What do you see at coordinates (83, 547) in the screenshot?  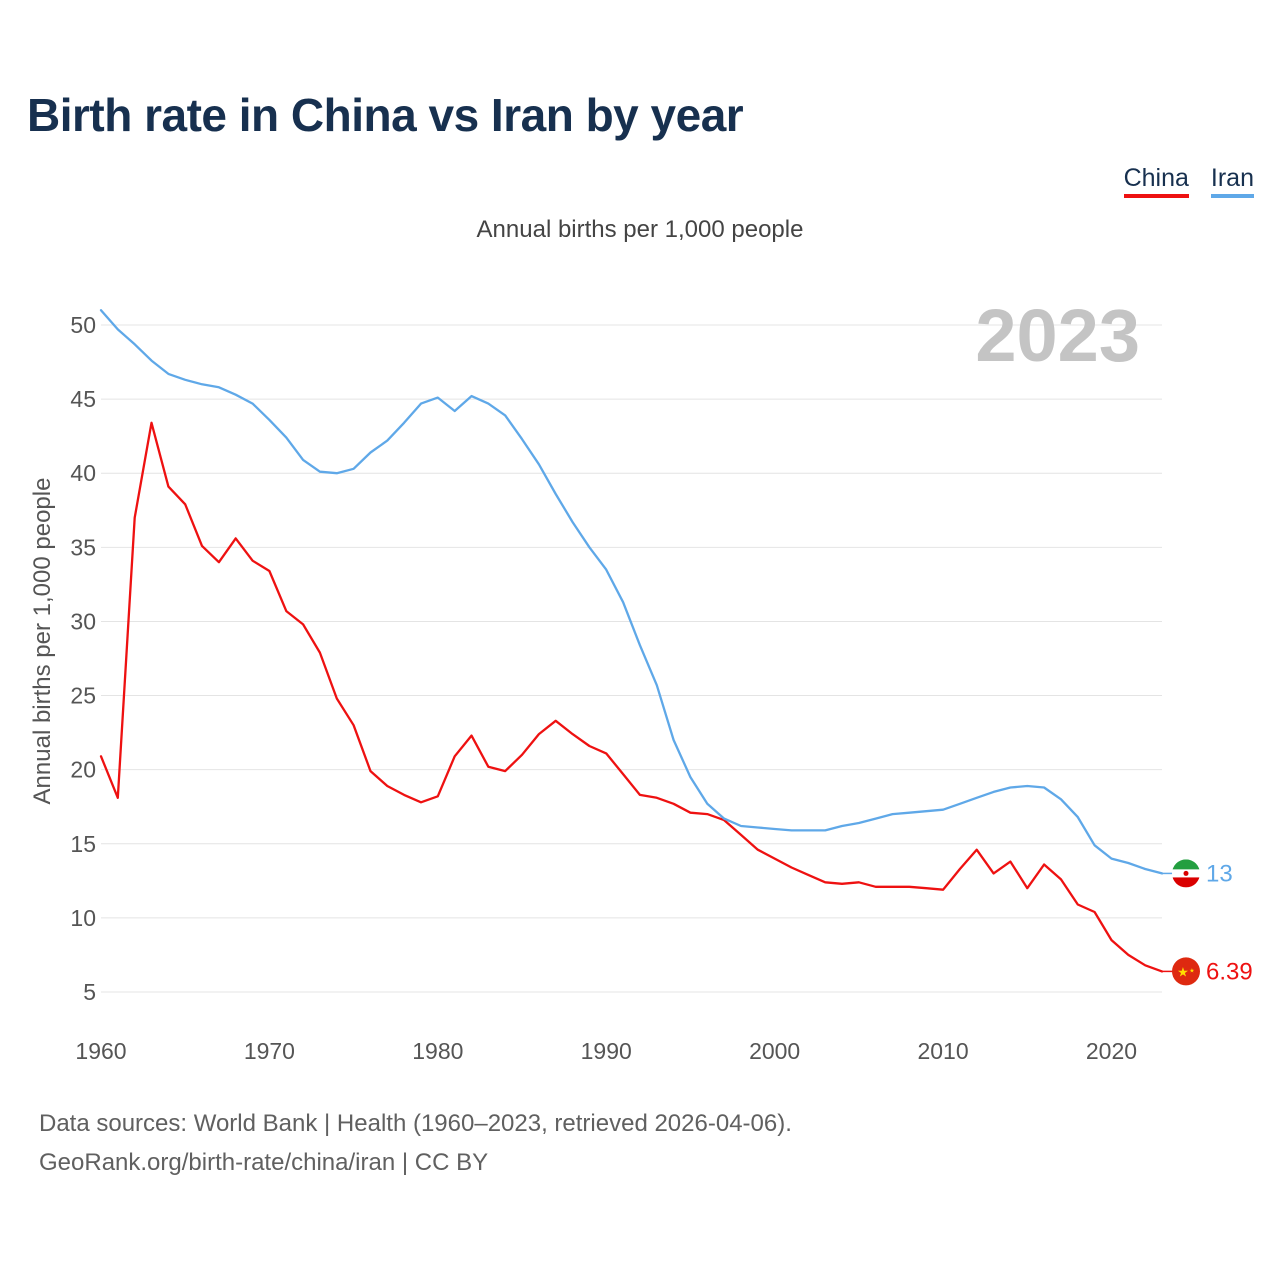 I see `y-tick-label: 35` at bounding box center [83, 547].